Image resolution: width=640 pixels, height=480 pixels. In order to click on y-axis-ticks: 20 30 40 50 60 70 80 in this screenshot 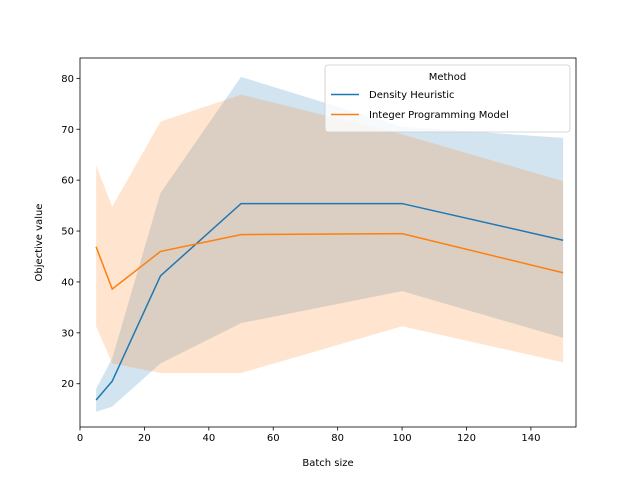, I will do `click(70, 232)`.